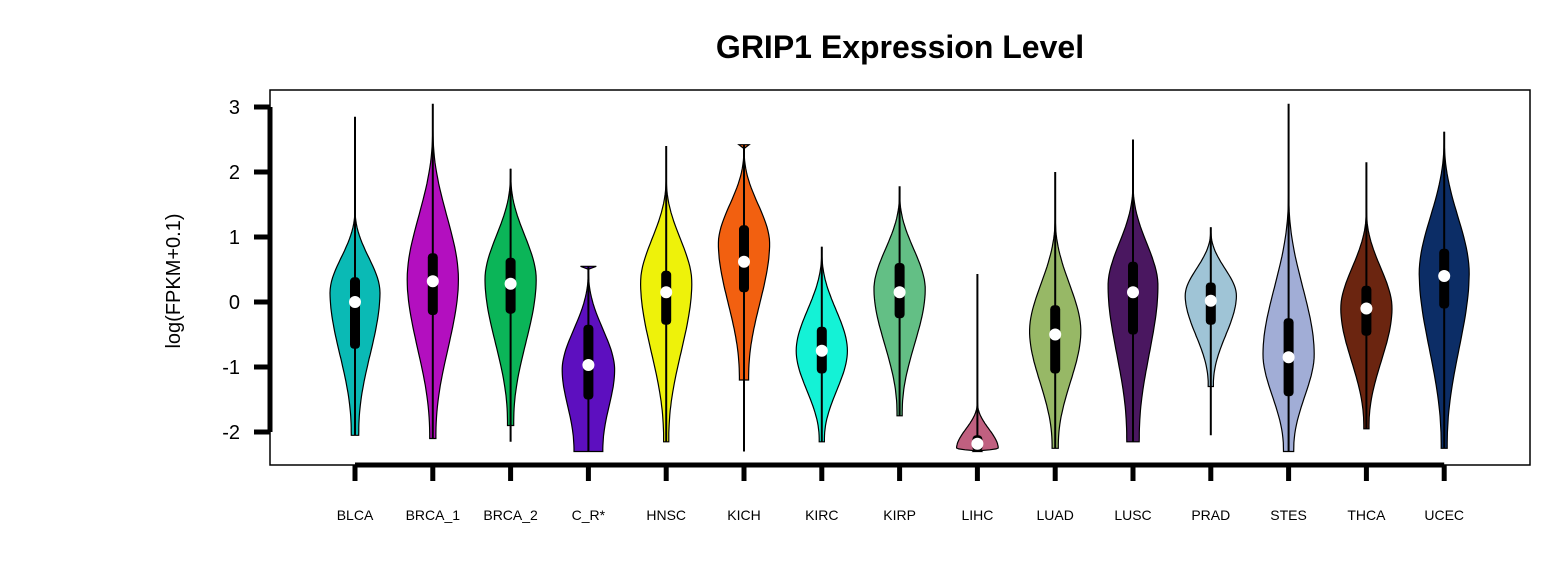 The image size is (1560, 586). I want to click on x-tick-label: BRCA_1, so click(433, 515).